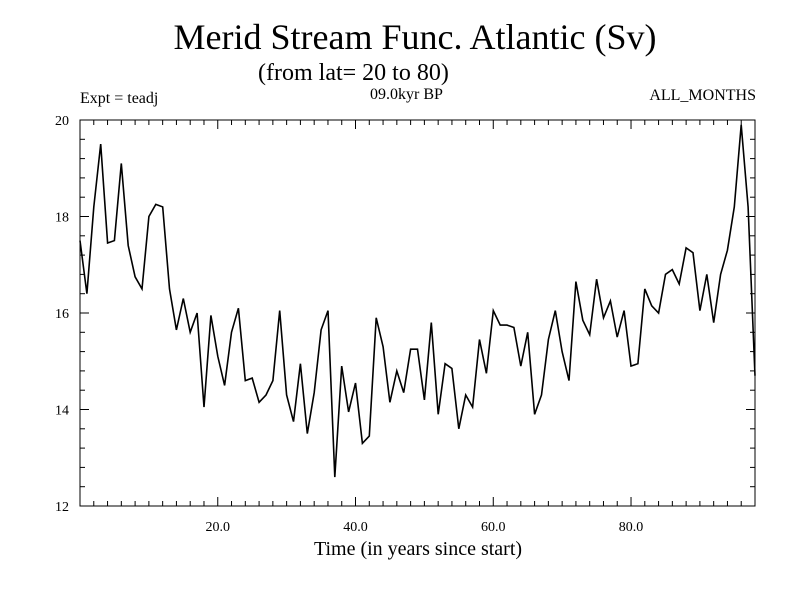 This screenshot has width=800, height=600. Describe the element at coordinates (119, 98) in the screenshot. I see `experiment-label: Expt = teadj` at that location.